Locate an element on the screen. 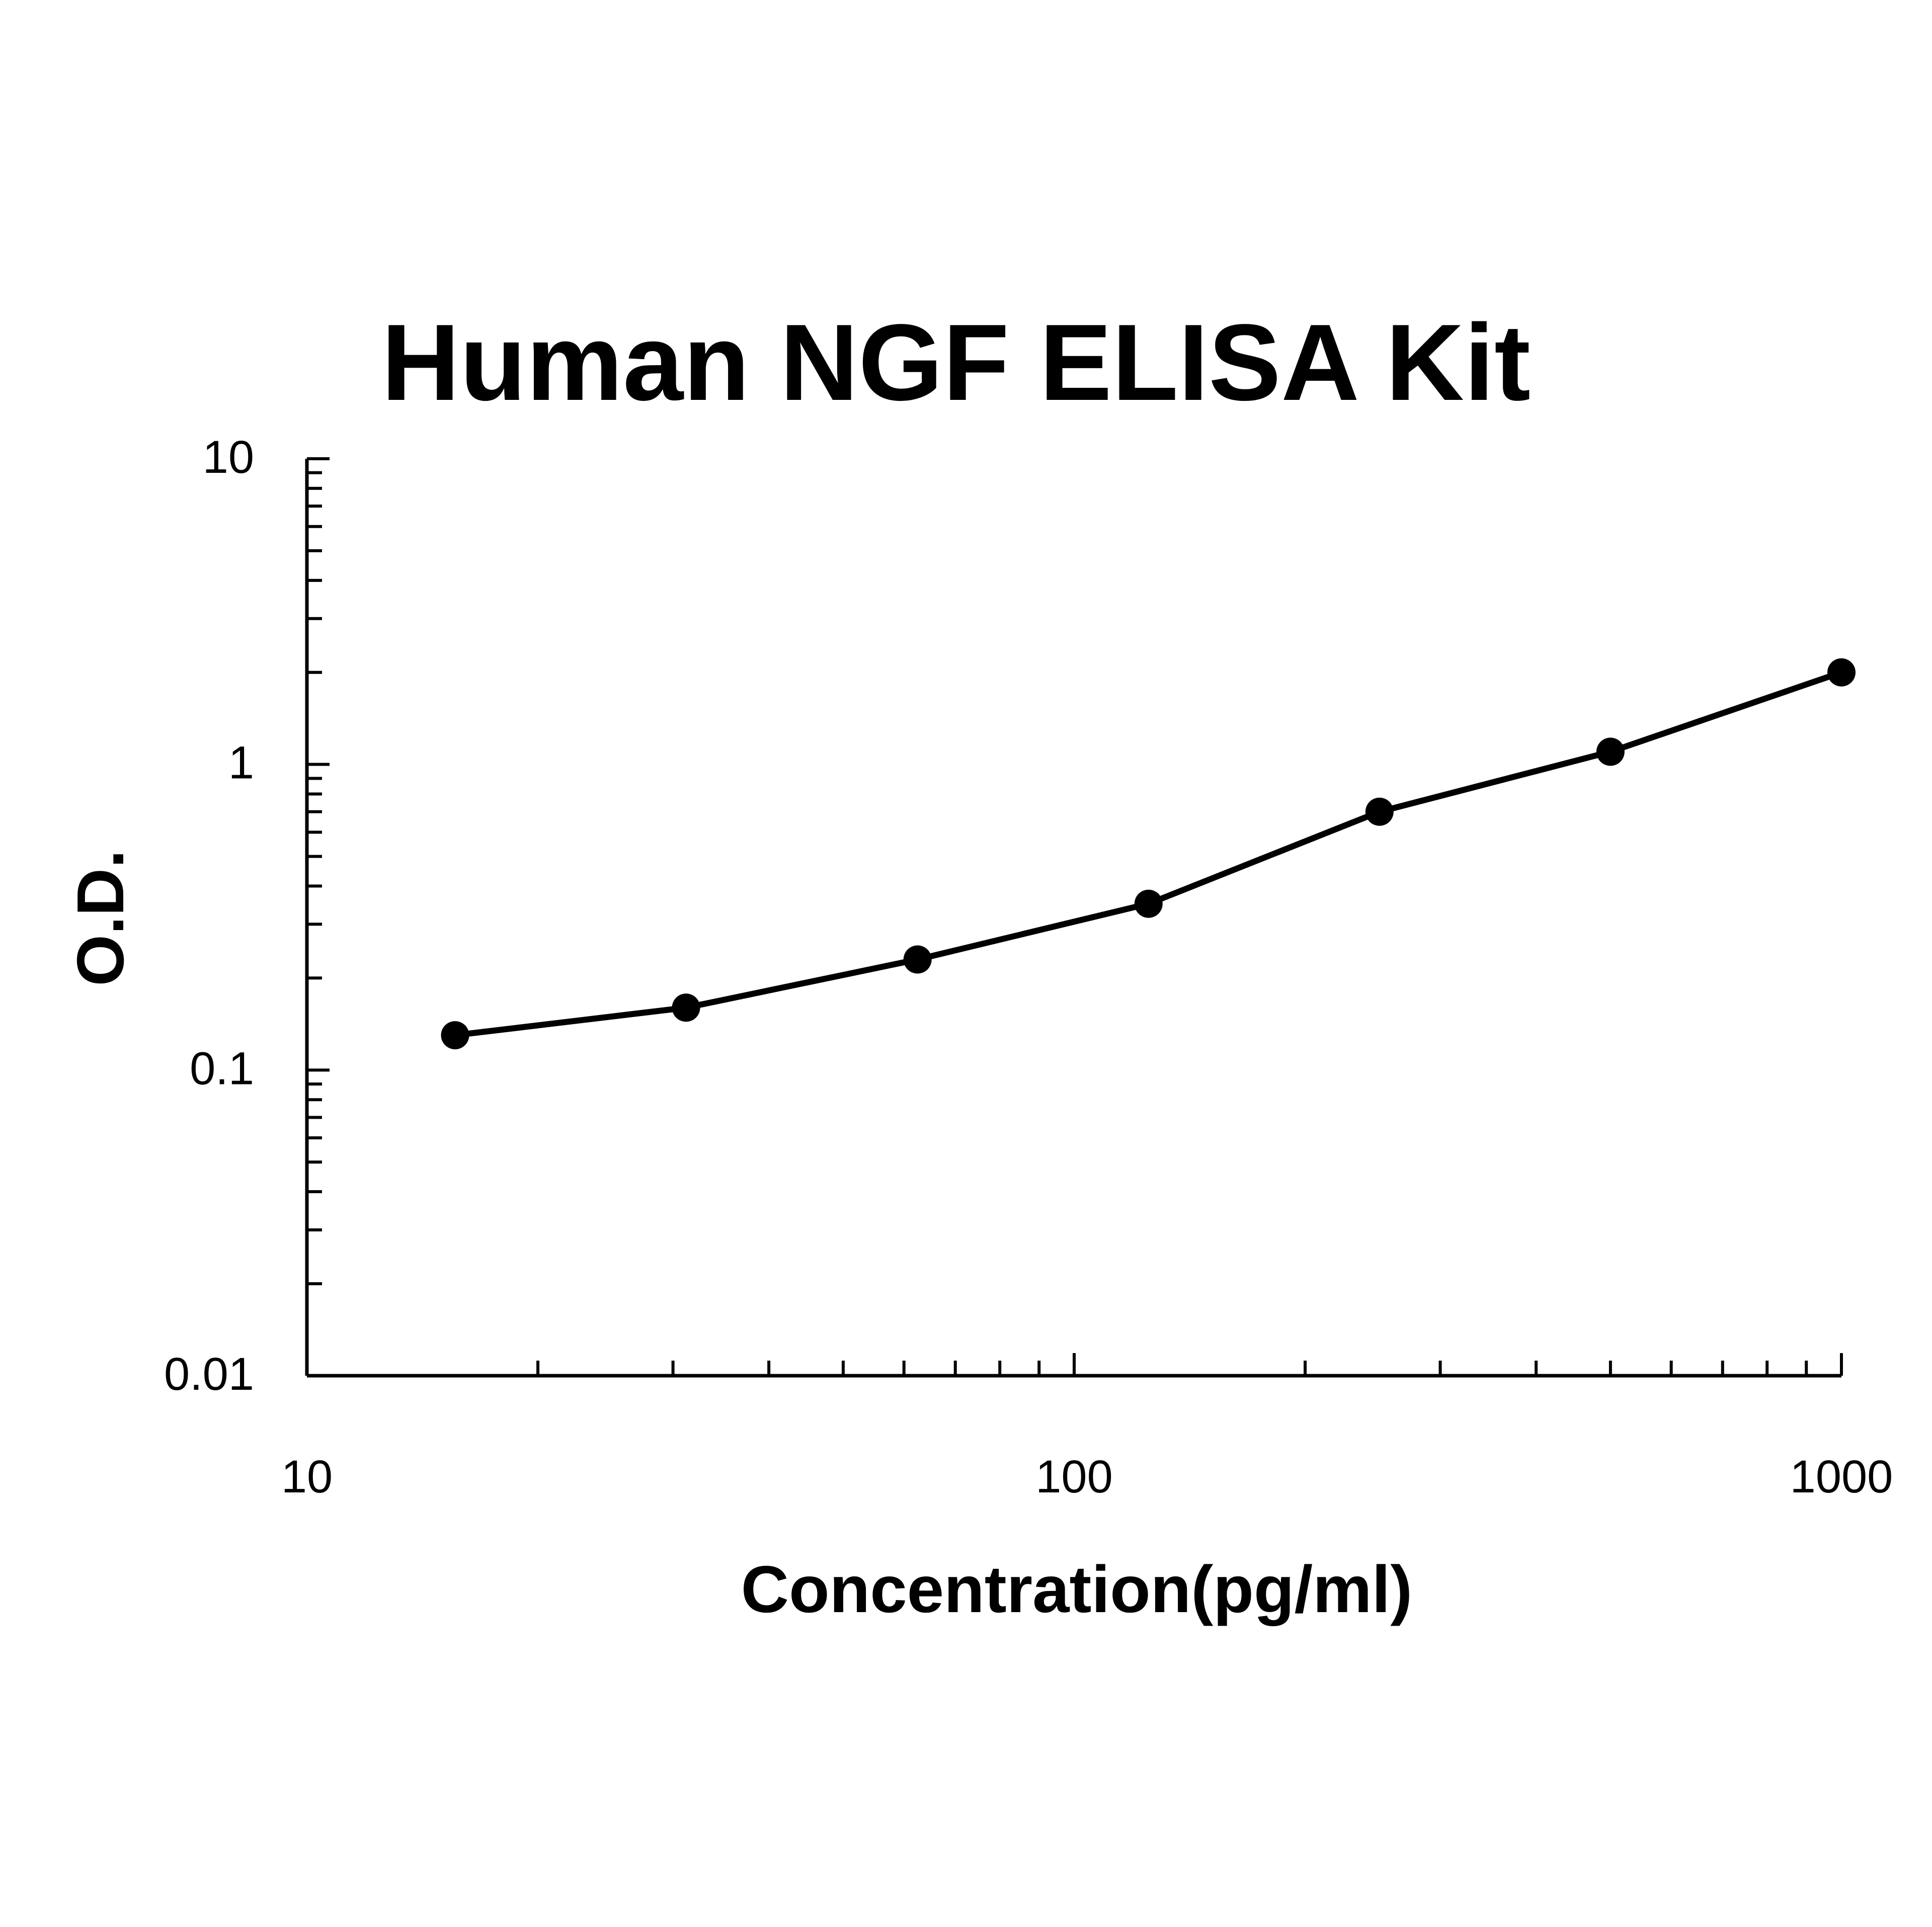 The width and height of the screenshot is (1932, 1927). y-axis-tick-labels: 0.01 0.1 1 10 is located at coordinates (209, 916).